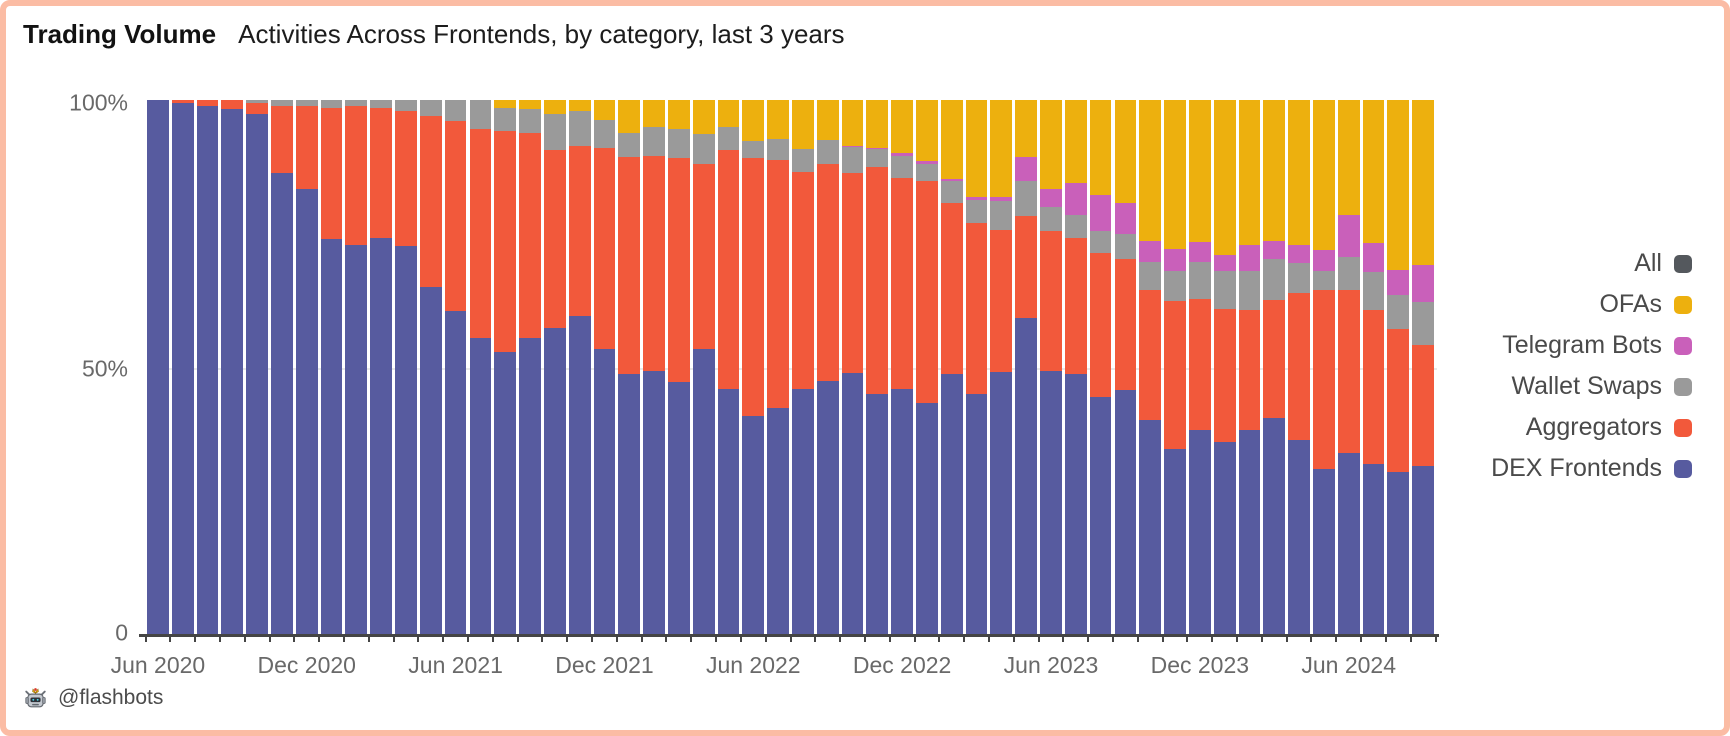 The width and height of the screenshot is (1730, 736). I want to click on bar-nov-2023, so click(1175, 367).